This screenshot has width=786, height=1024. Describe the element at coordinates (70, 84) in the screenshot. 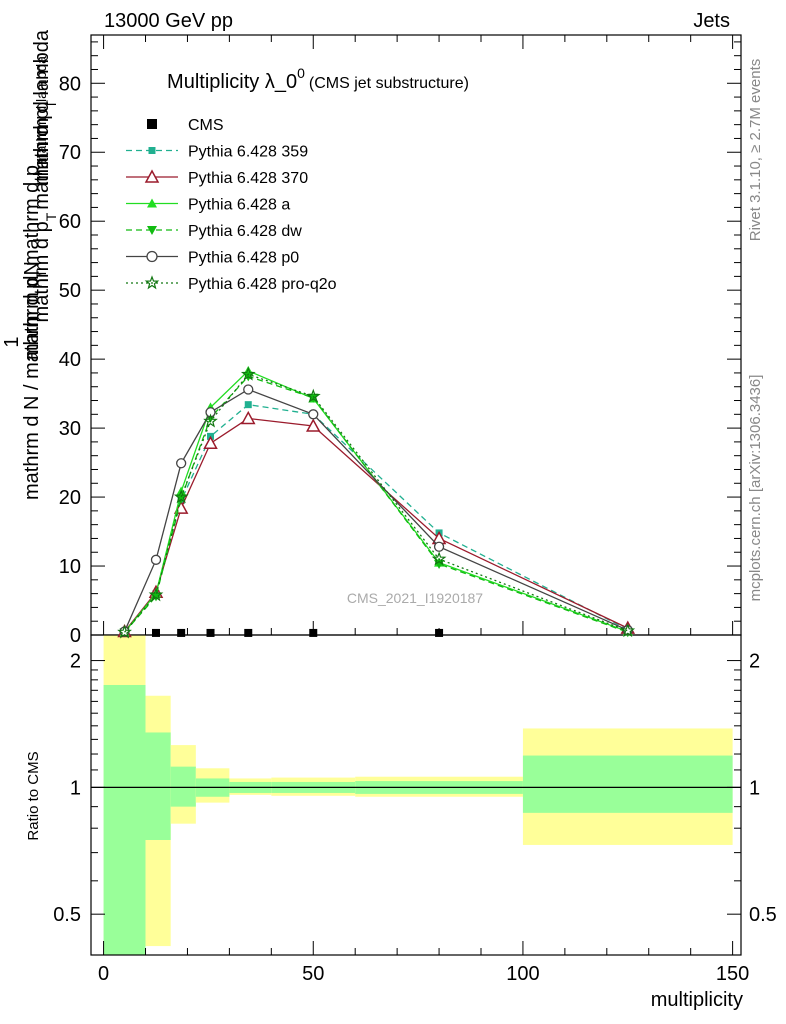

I see `y-tick-label: 80` at that location.